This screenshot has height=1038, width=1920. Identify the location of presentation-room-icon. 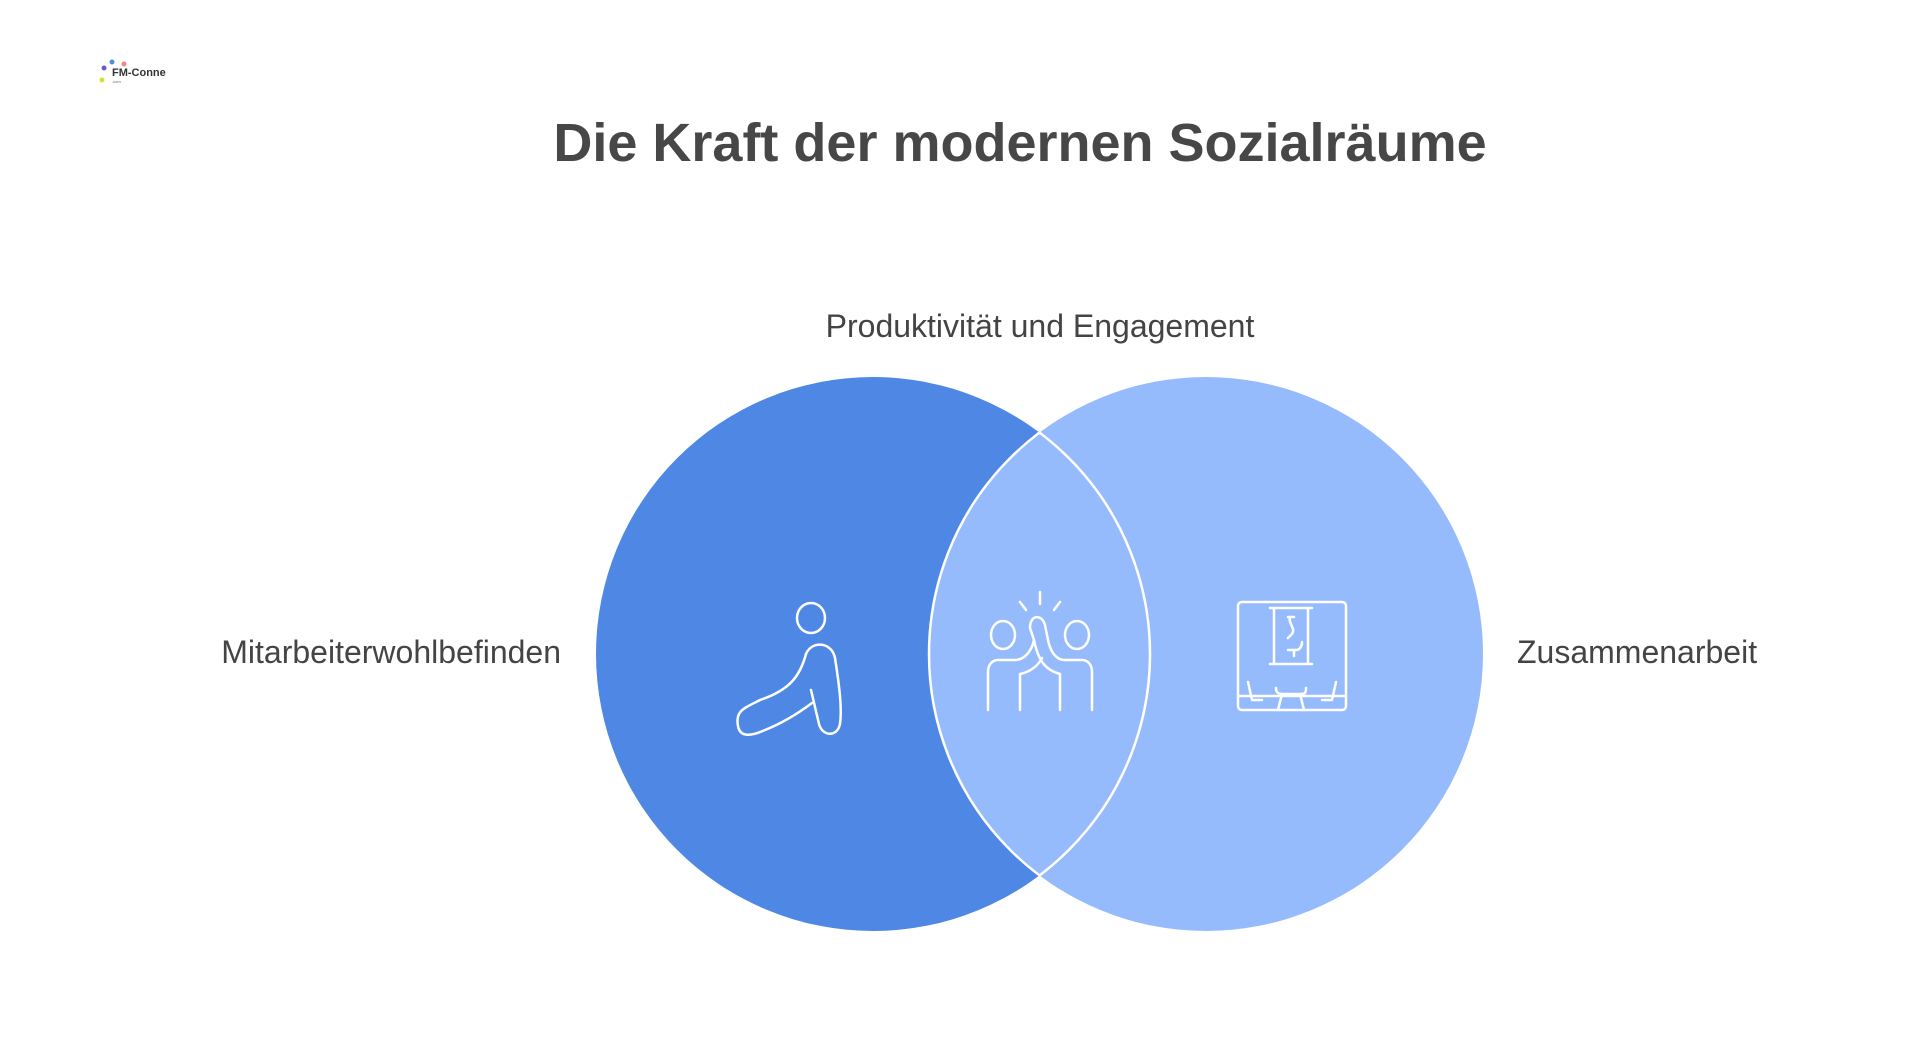
(1292, 656).